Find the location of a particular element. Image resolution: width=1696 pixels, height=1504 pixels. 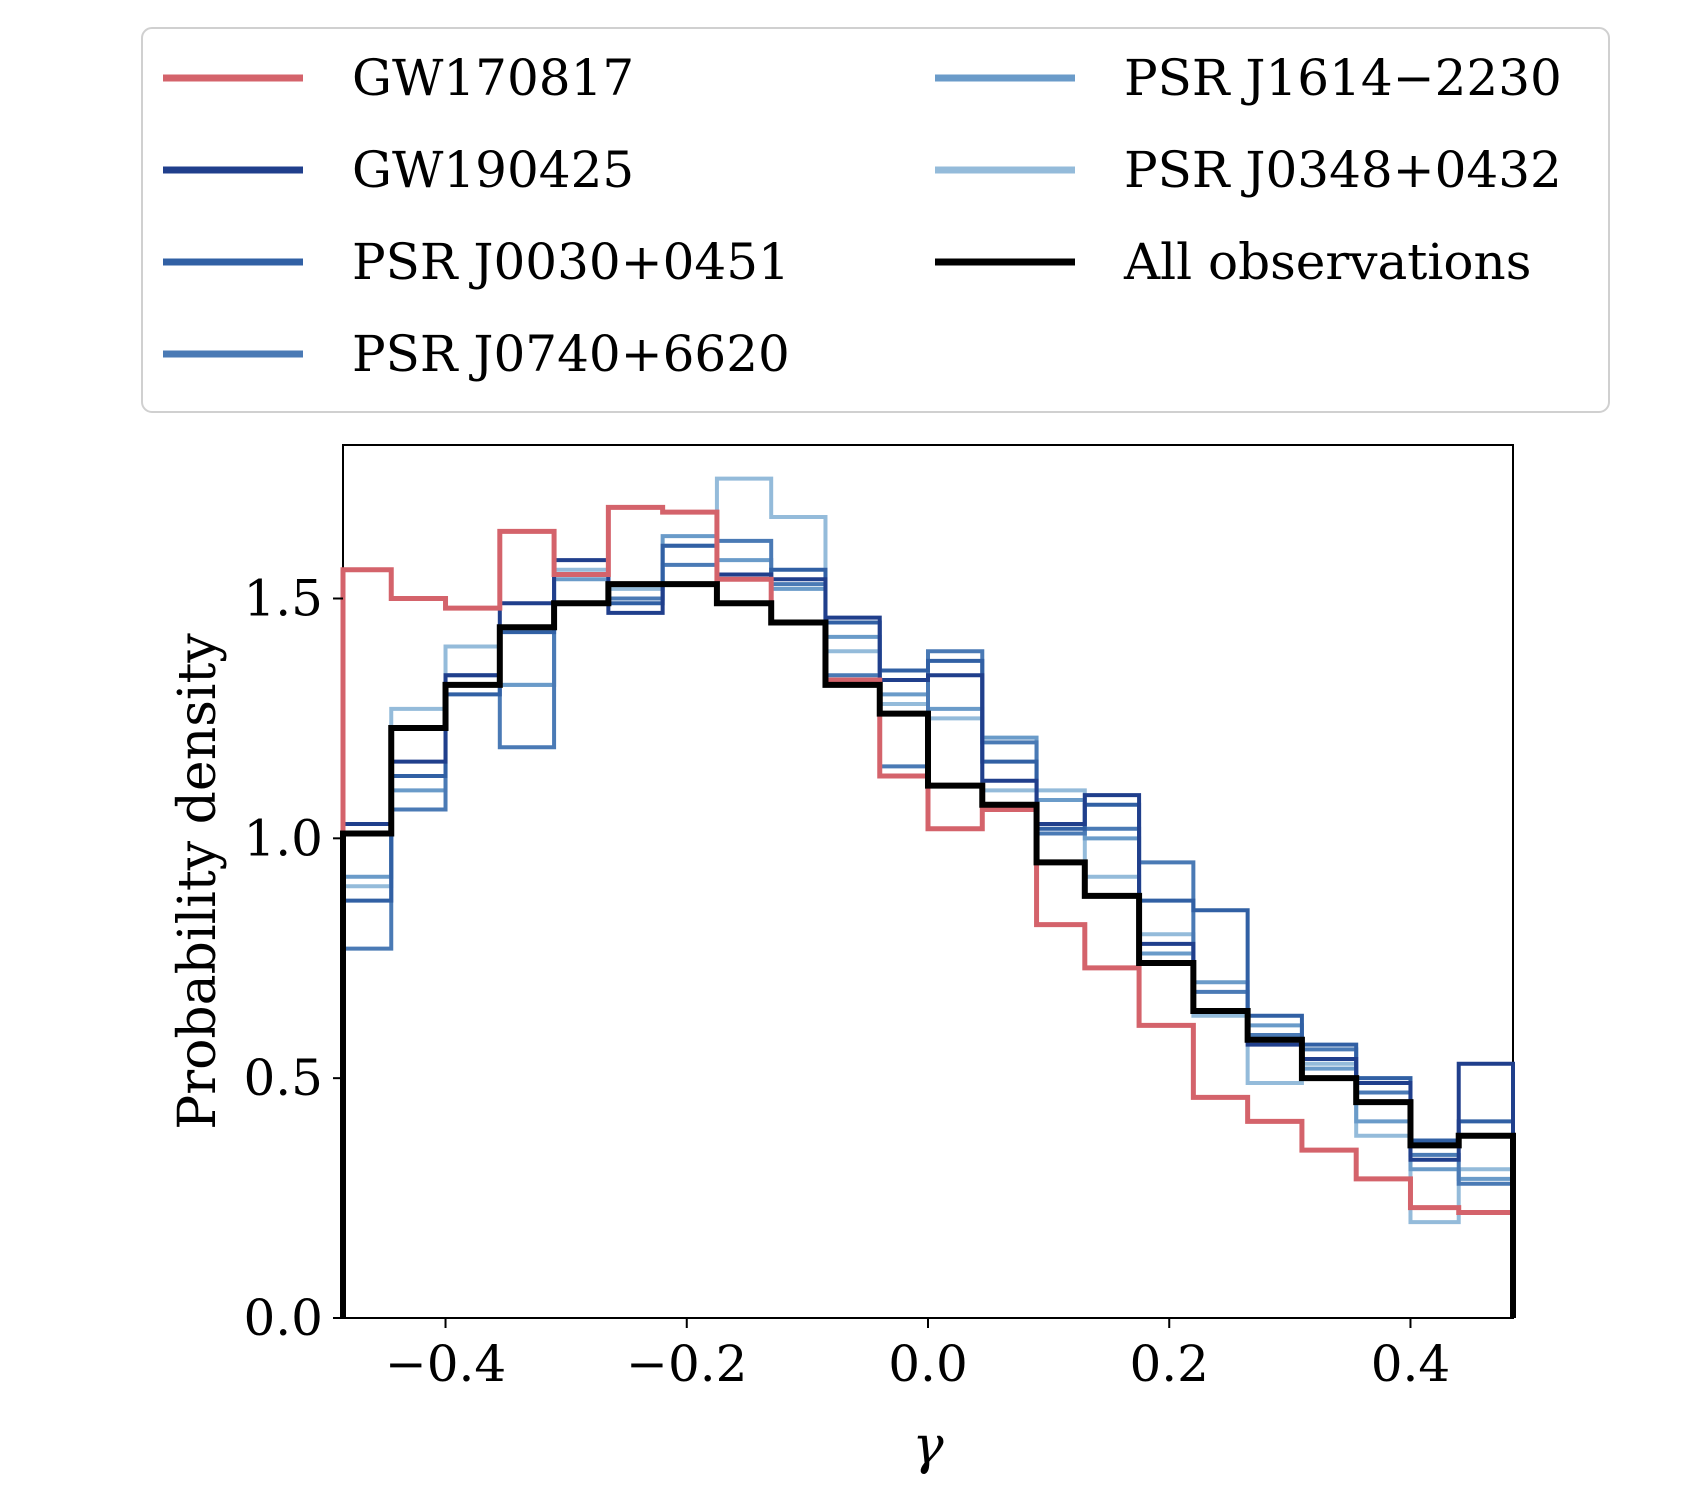

legend-label: GW170817 is located at coordinates (493, 78).